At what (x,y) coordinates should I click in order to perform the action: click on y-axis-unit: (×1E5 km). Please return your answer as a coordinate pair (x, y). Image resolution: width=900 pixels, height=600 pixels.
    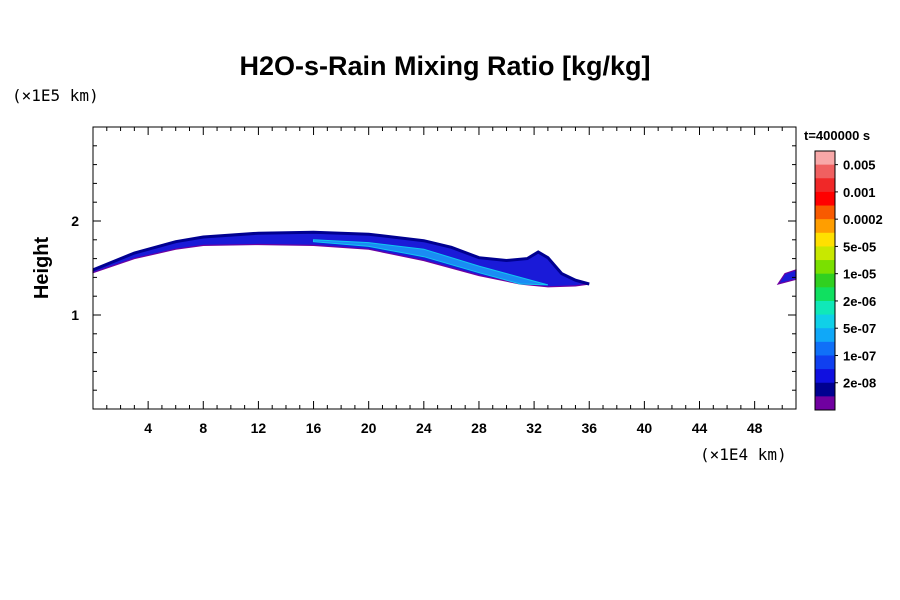
    Looking at the image, I should click on (55, 95).